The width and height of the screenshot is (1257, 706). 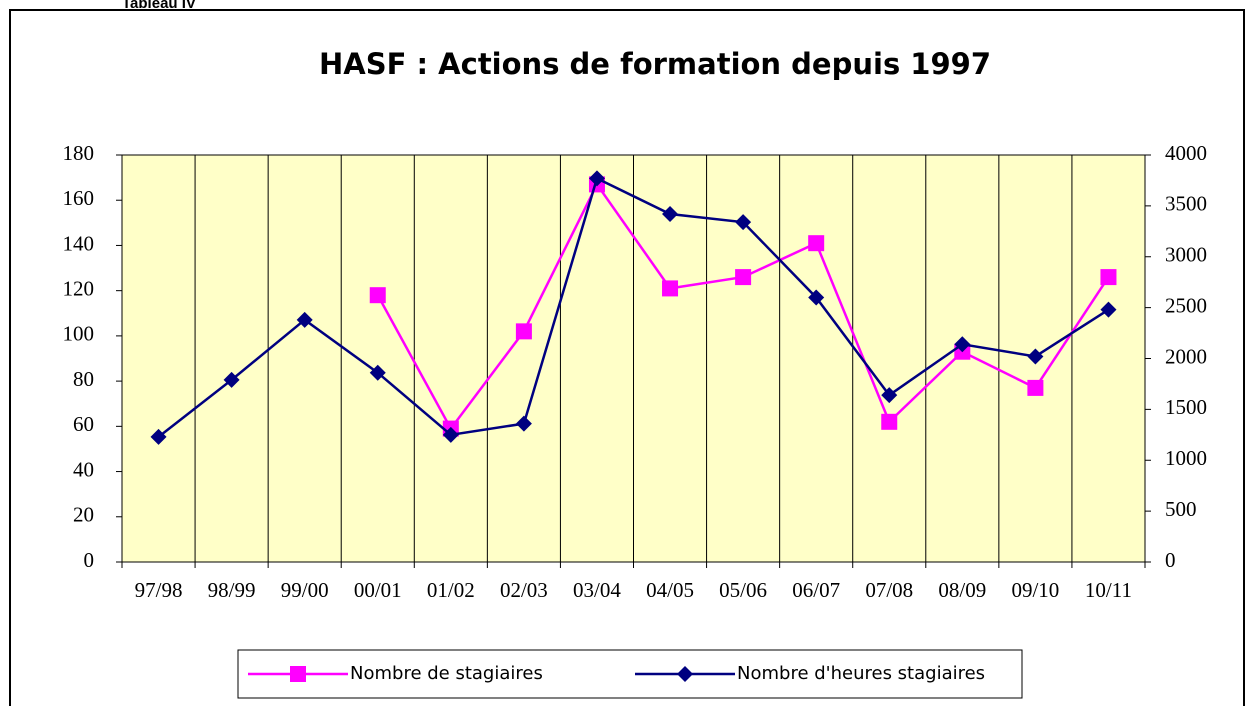 I want to click on y-tick-label: 140, so click(x=79, y=243).